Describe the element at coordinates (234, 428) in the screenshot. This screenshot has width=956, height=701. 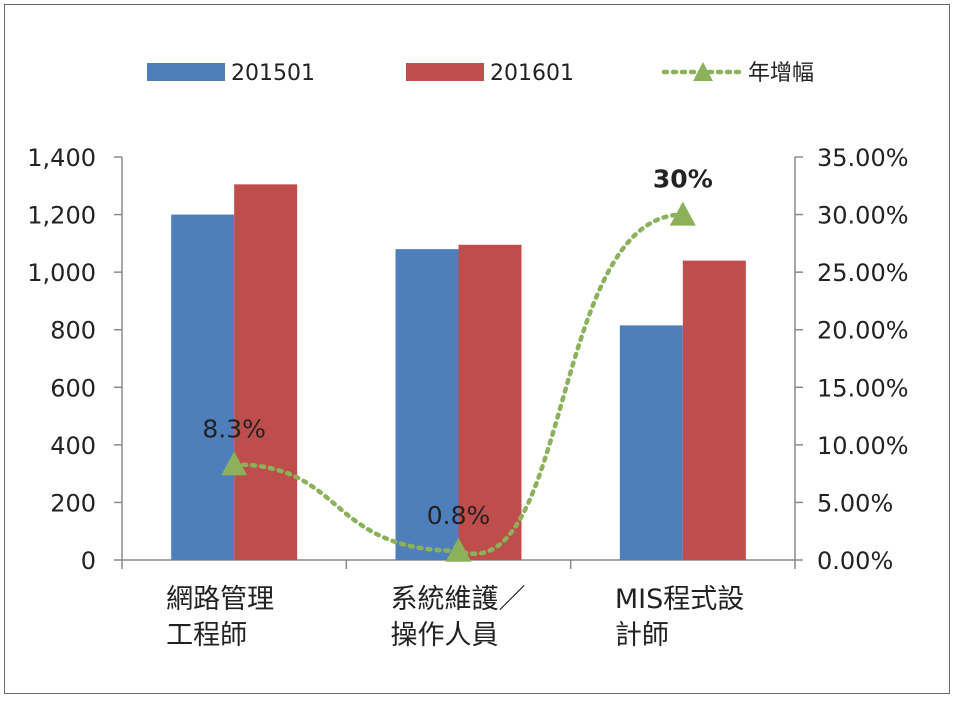
I see `data-label: 8.3%` at that location.